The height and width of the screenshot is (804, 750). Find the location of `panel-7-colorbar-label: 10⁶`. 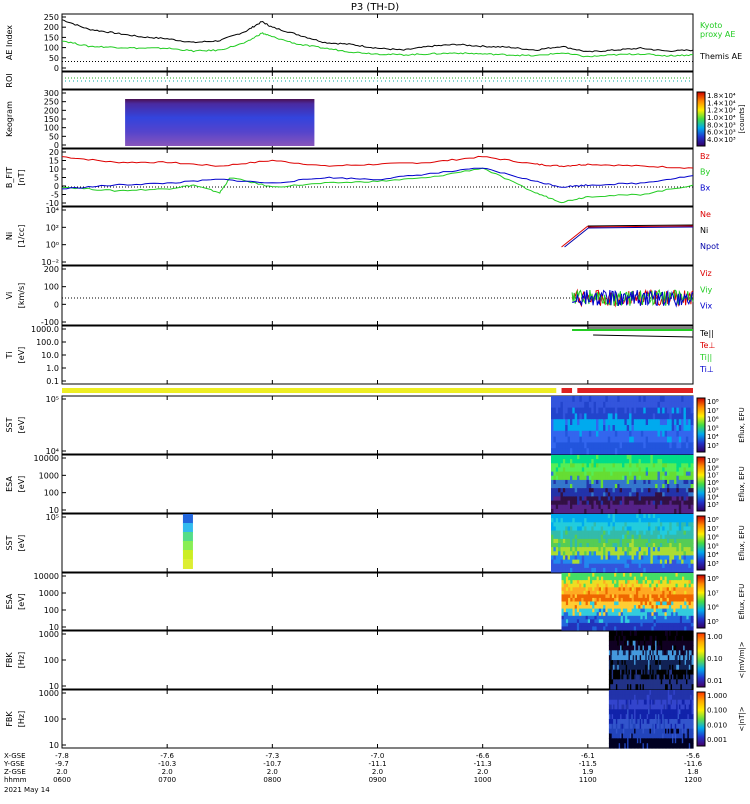

panel-7-colorbar-label: 10⁶ is located at coordinates (713, 420).